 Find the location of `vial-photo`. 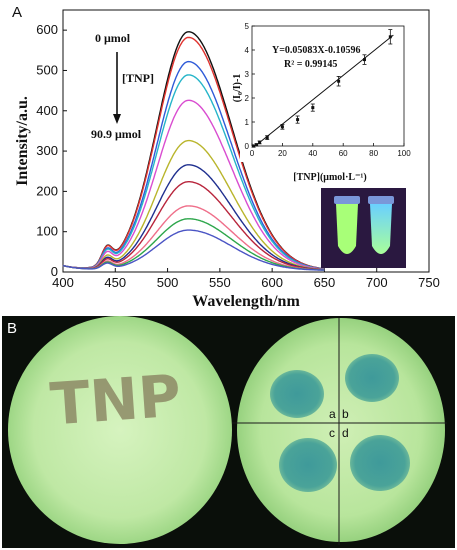

vial-photo is located at coordinates (363, 228).